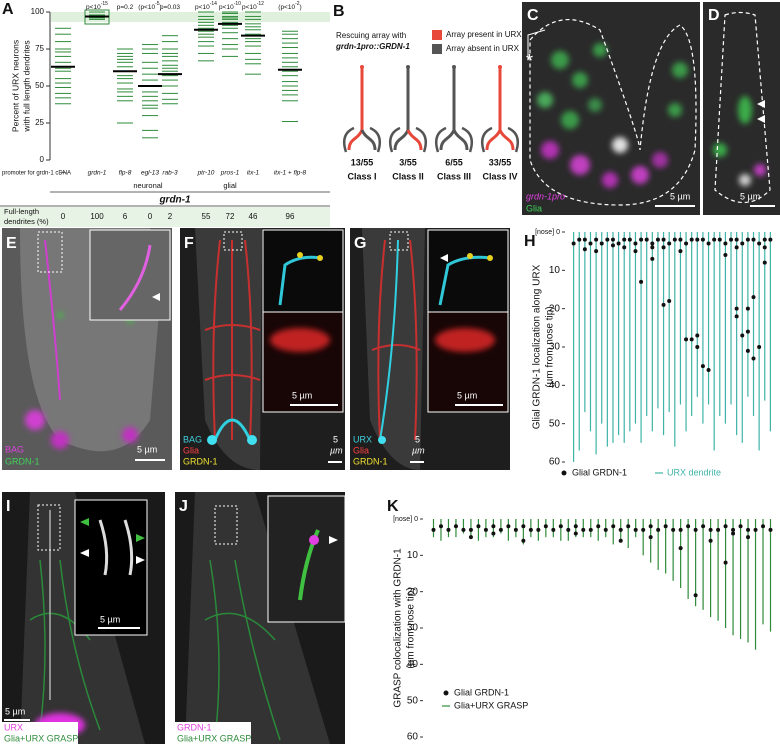 The image size is (780, 744). What do you see at coordinates (360, 243) in the screenshot?
I see `panel-letter: G` at bounding box center [360, 243].